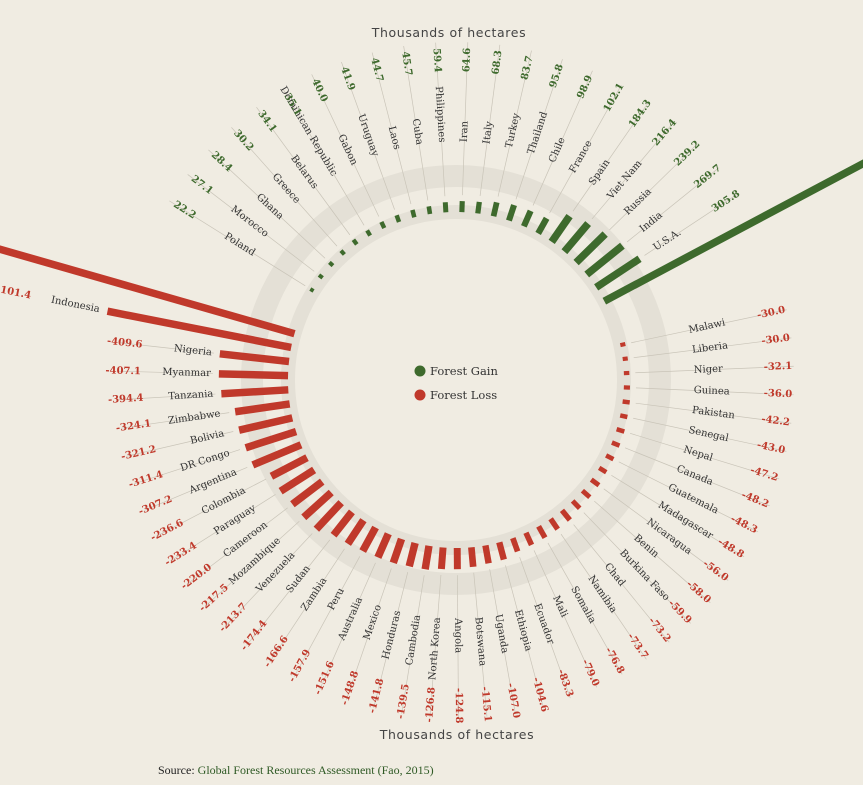 The height and width of the screenshot is (785, 863). I want to click on loss-value-label: -1101.4, so click(16, 292).